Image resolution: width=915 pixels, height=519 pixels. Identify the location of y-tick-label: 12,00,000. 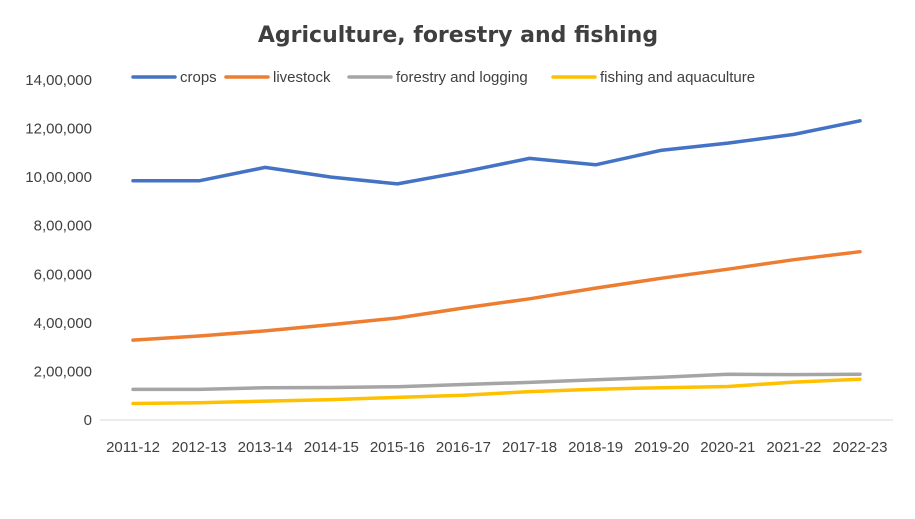
(58, 129).